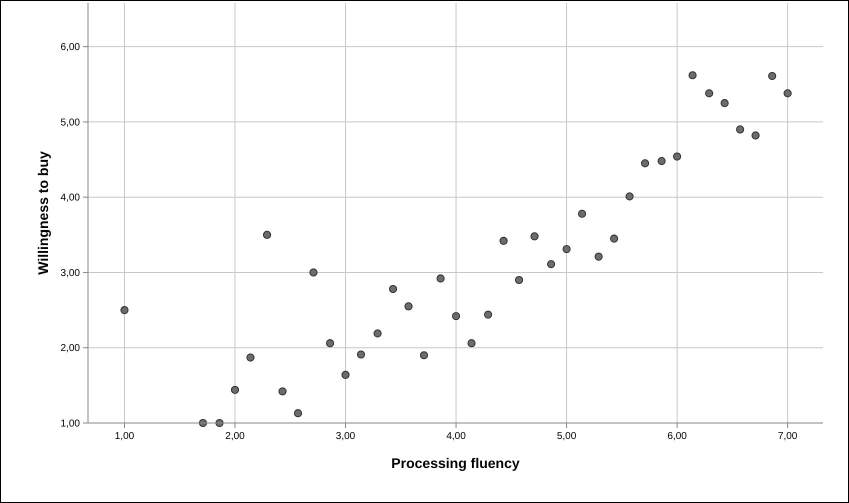 This screenshot has width=849, height=503. I want to click on y-tick-label: 5,00, so click(70, 122).